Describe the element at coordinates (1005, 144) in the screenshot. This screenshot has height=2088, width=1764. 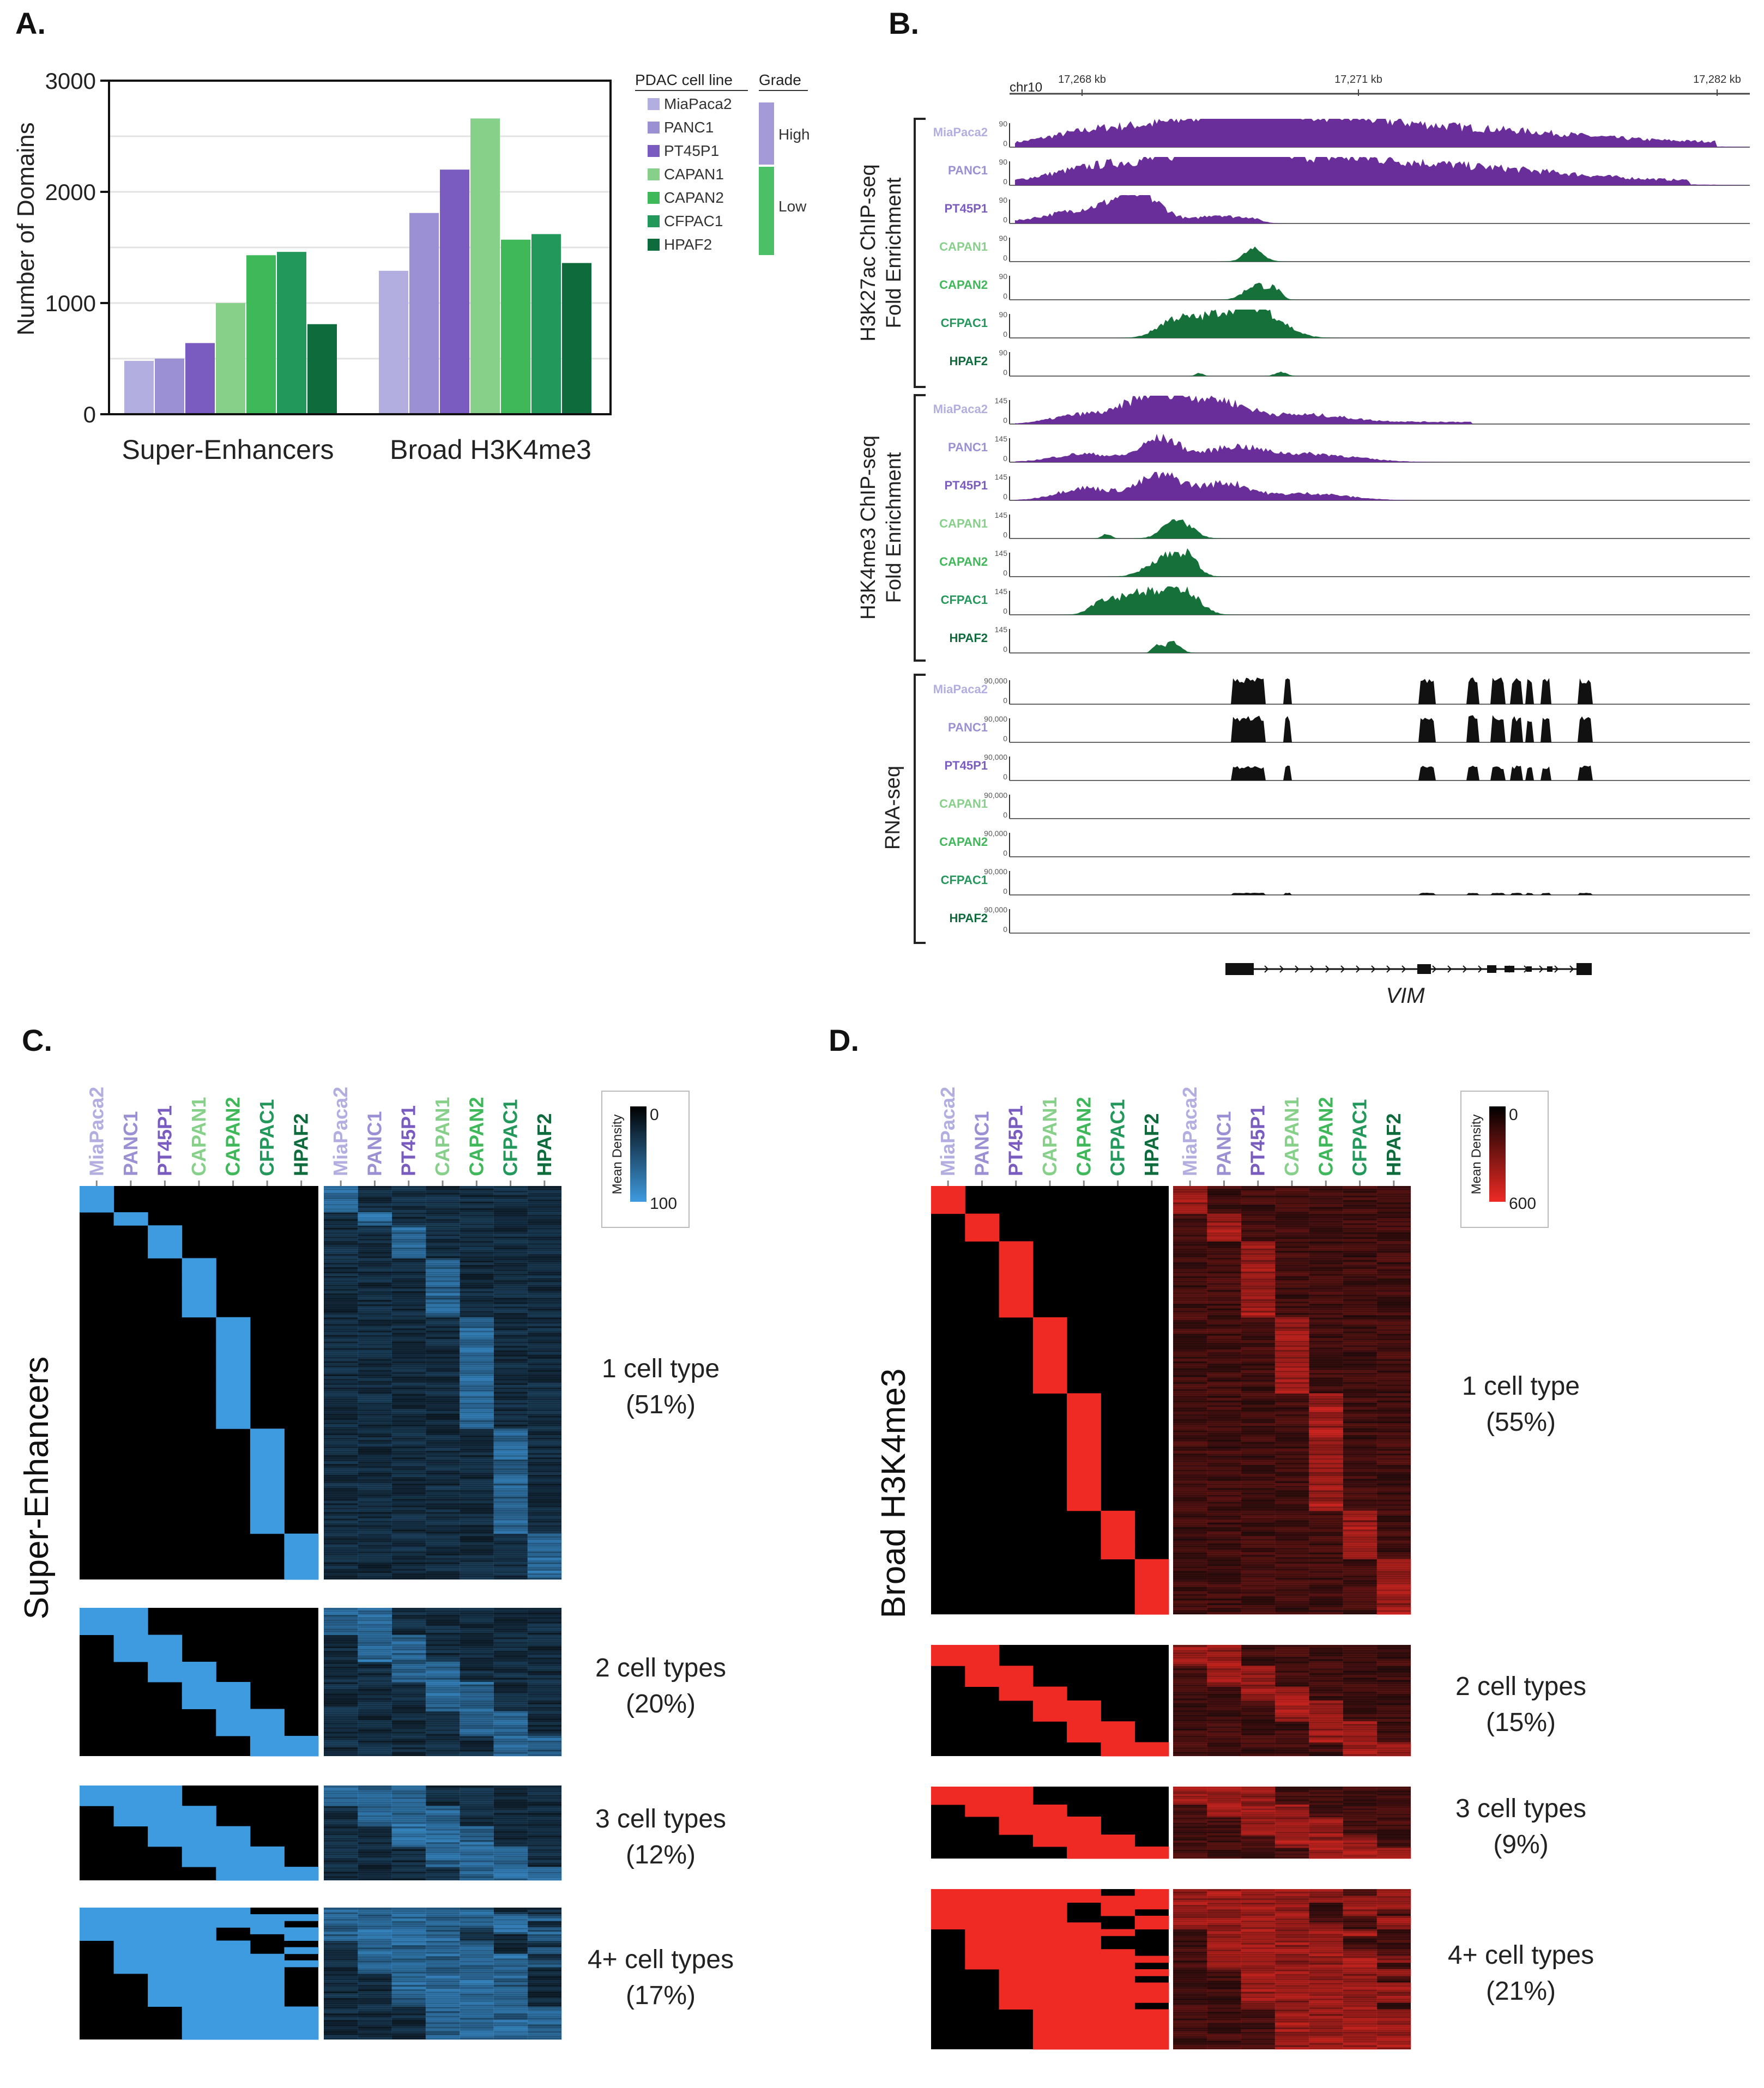
I see `track-zero: 0` at that location.